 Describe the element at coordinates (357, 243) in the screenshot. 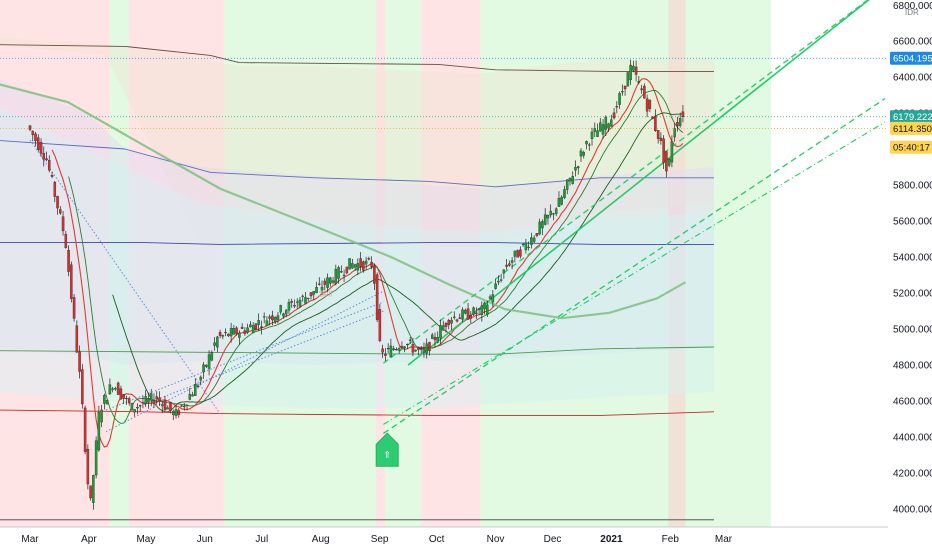

I see `level-line` at that location.